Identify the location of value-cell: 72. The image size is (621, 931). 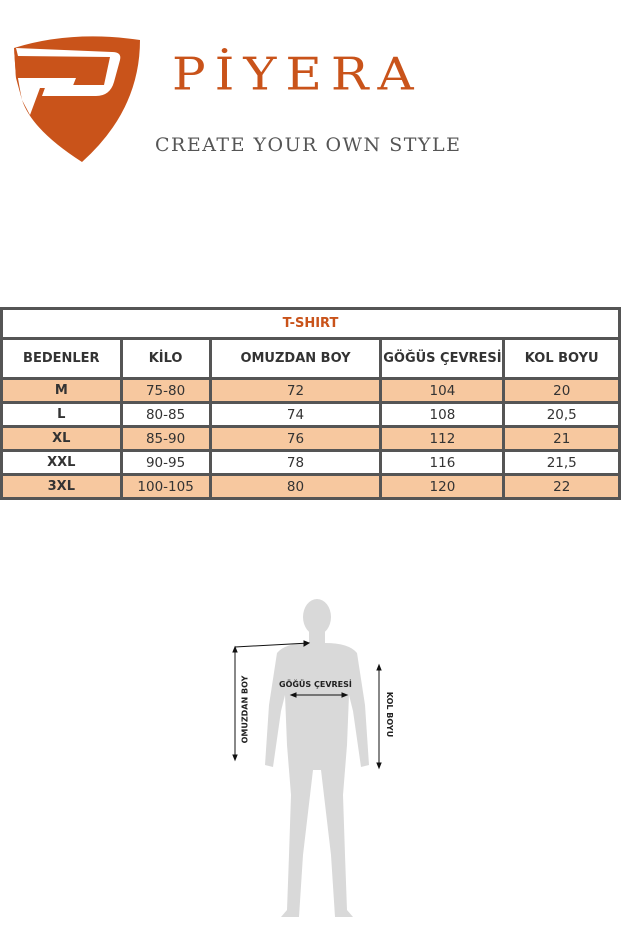
(295, 390).